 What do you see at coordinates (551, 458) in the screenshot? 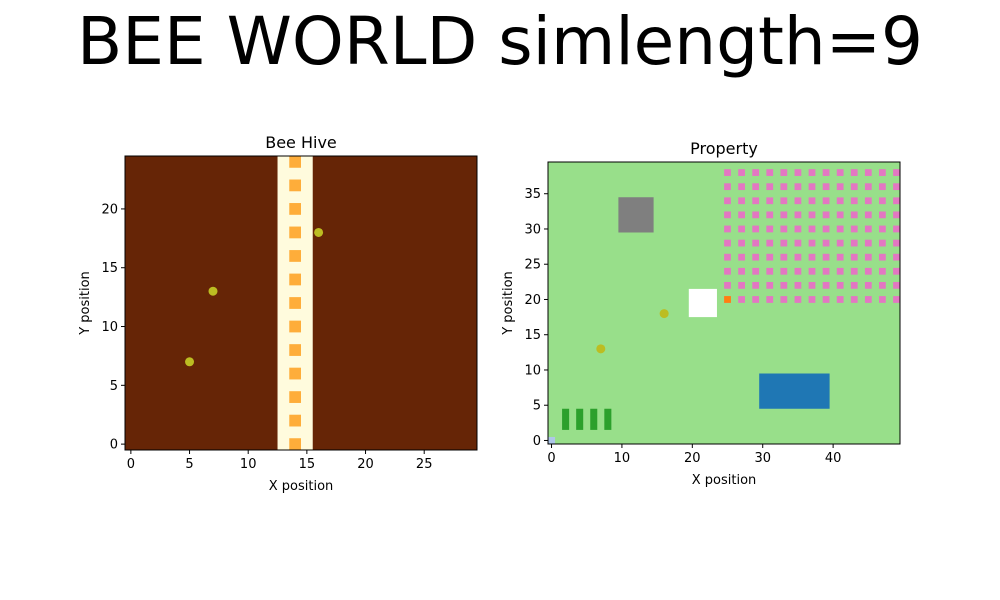
I see `x-tick-label: 0` at bounding box center [551, 458].